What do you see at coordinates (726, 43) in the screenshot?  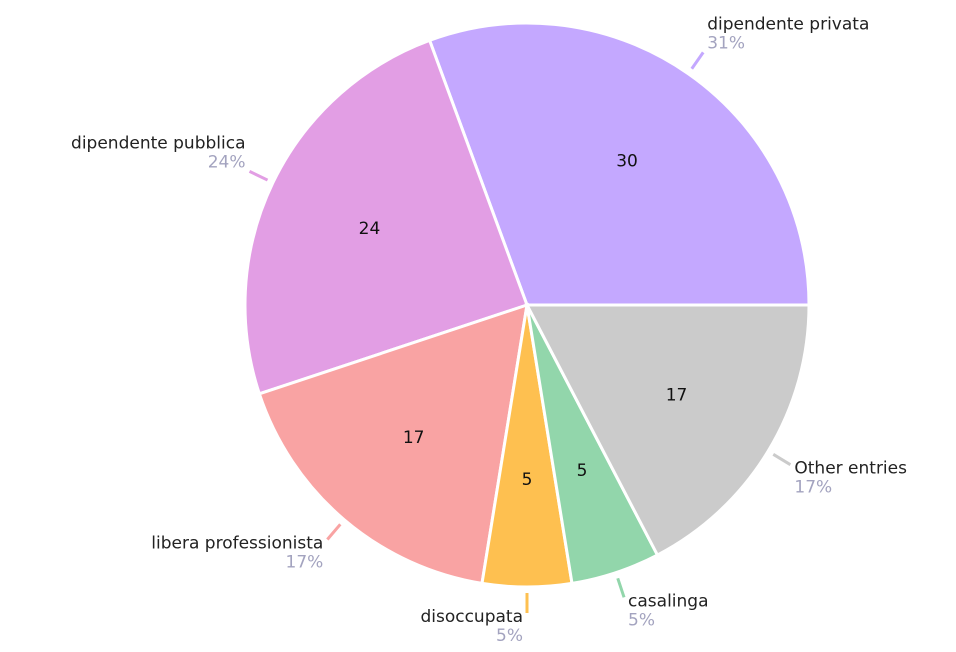 I see `percent-label: 31%` at bounding box center [726, 43].